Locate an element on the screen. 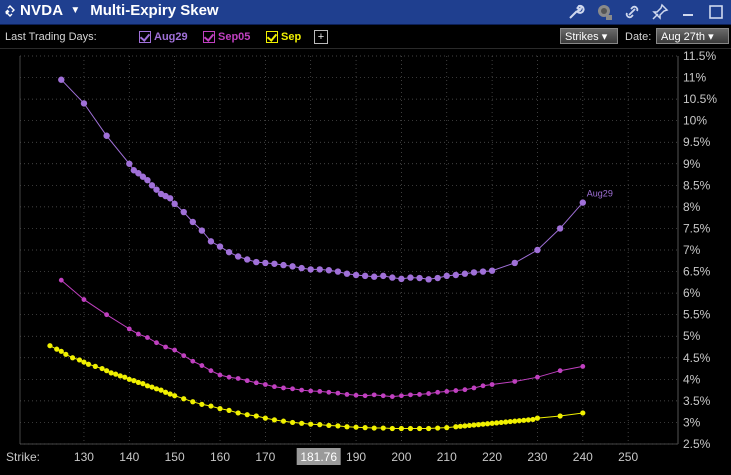 The width and height of the screenshot is (731, 475). wrench-icon is located at coordinates (576, 12).